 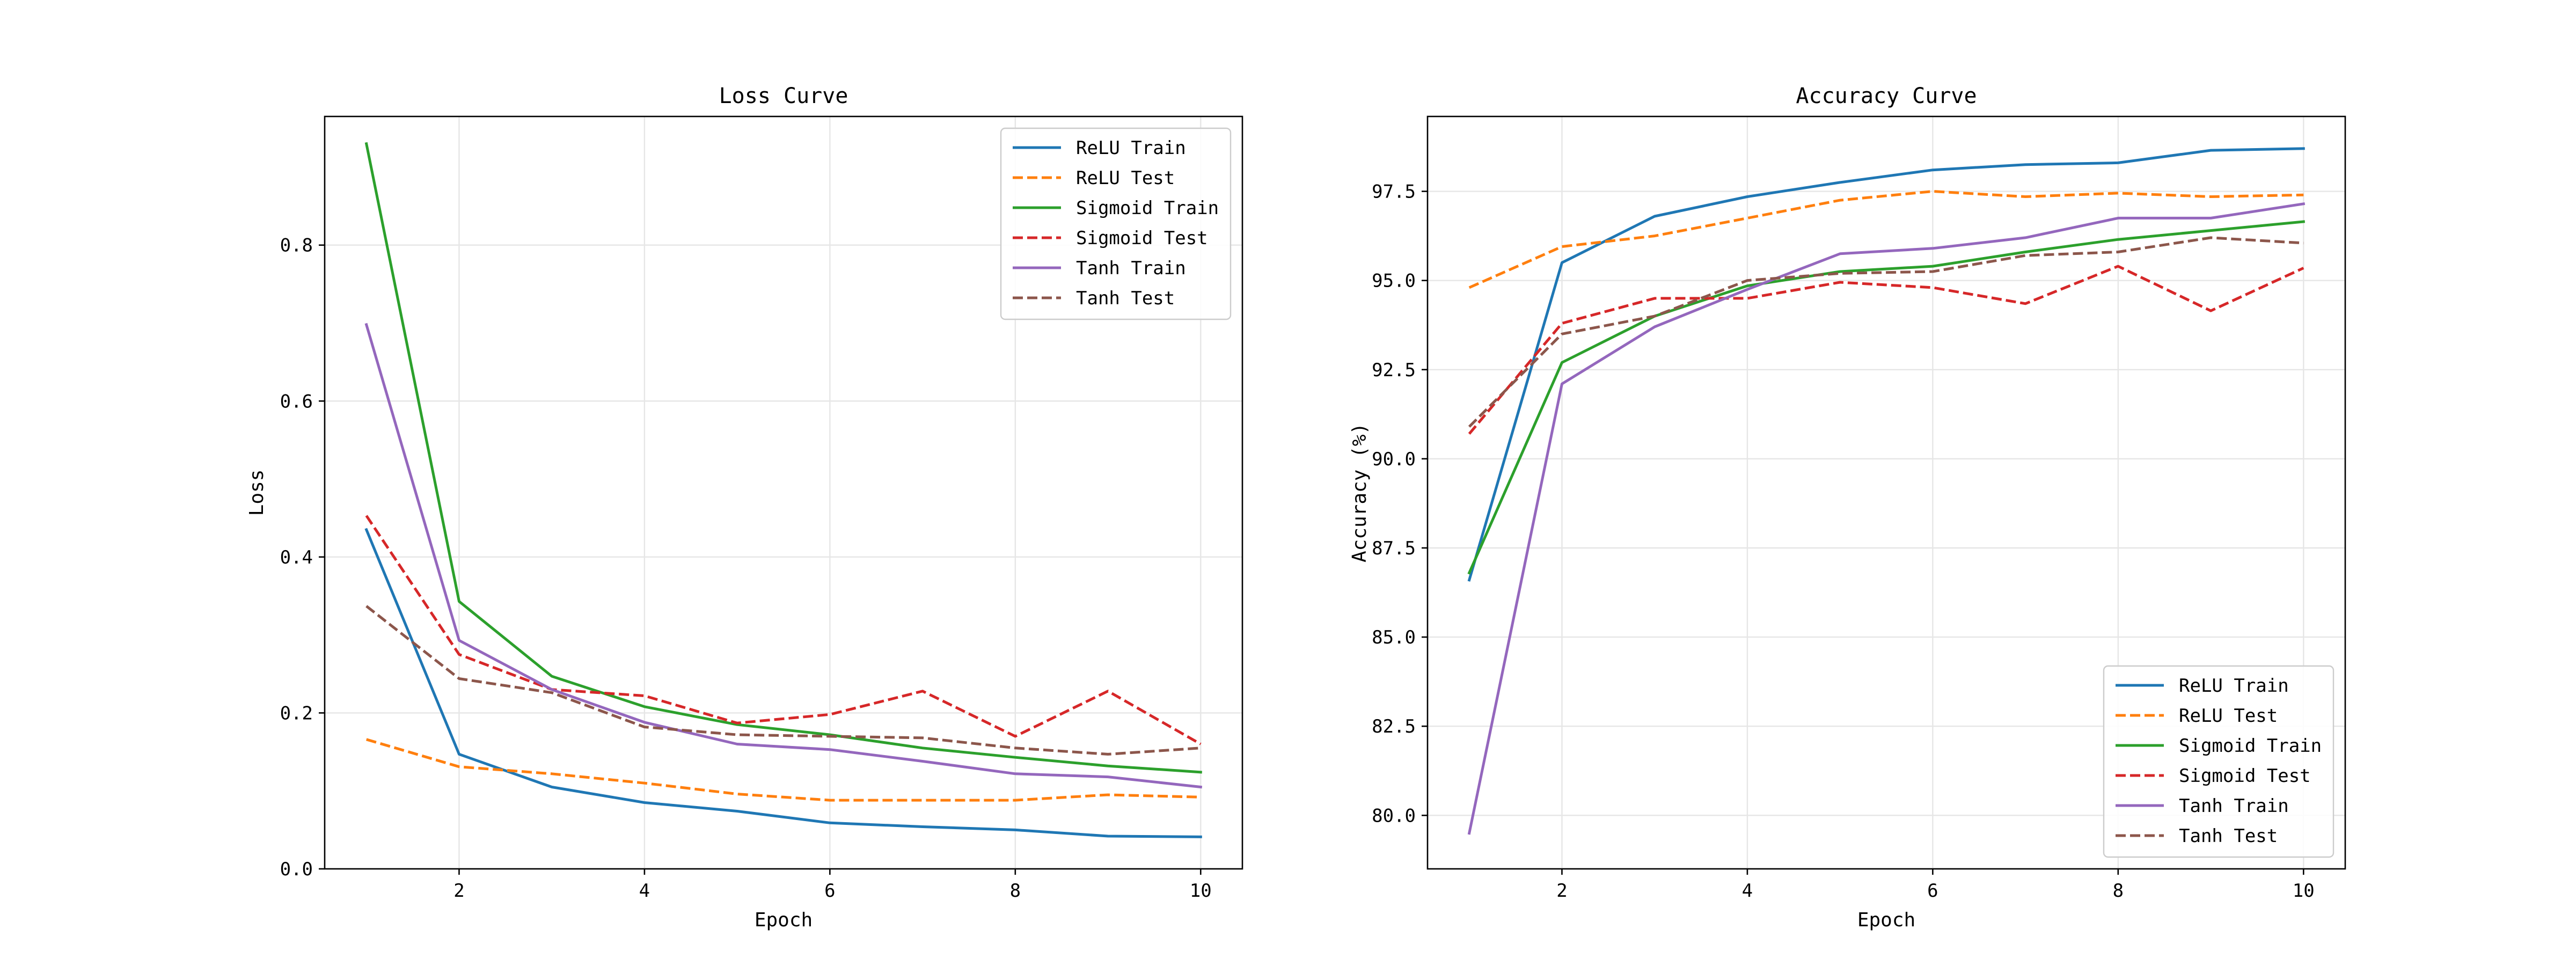 I want to click on loss-curve-x-ticks: 2 4 6 8 10, so click(x=832, y=885).